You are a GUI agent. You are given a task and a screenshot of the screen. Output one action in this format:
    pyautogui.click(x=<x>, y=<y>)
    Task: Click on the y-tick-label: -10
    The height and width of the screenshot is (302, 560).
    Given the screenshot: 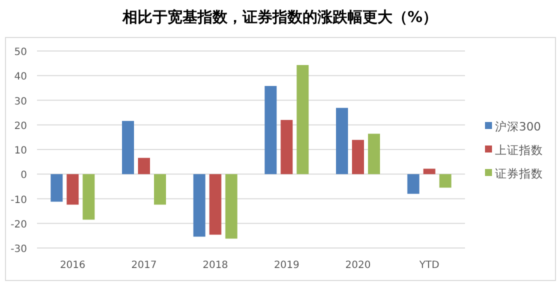 What is the action you would take?
    pyautogui.click(x=18, y=200)
    